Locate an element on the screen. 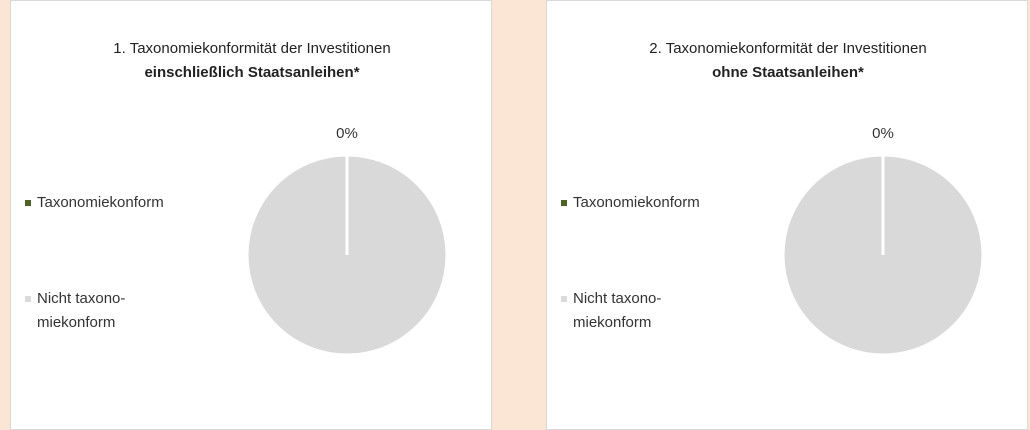 This screenshot has width=1030, height=430. chart-subtitle: einschließlich Staatsanleihen* is located at coordinates (252, 72).